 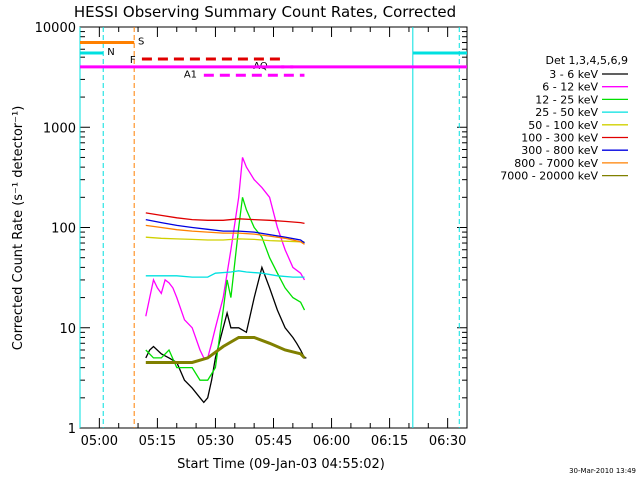 I want to click on flag-label: N, so click(x=110, y=52).